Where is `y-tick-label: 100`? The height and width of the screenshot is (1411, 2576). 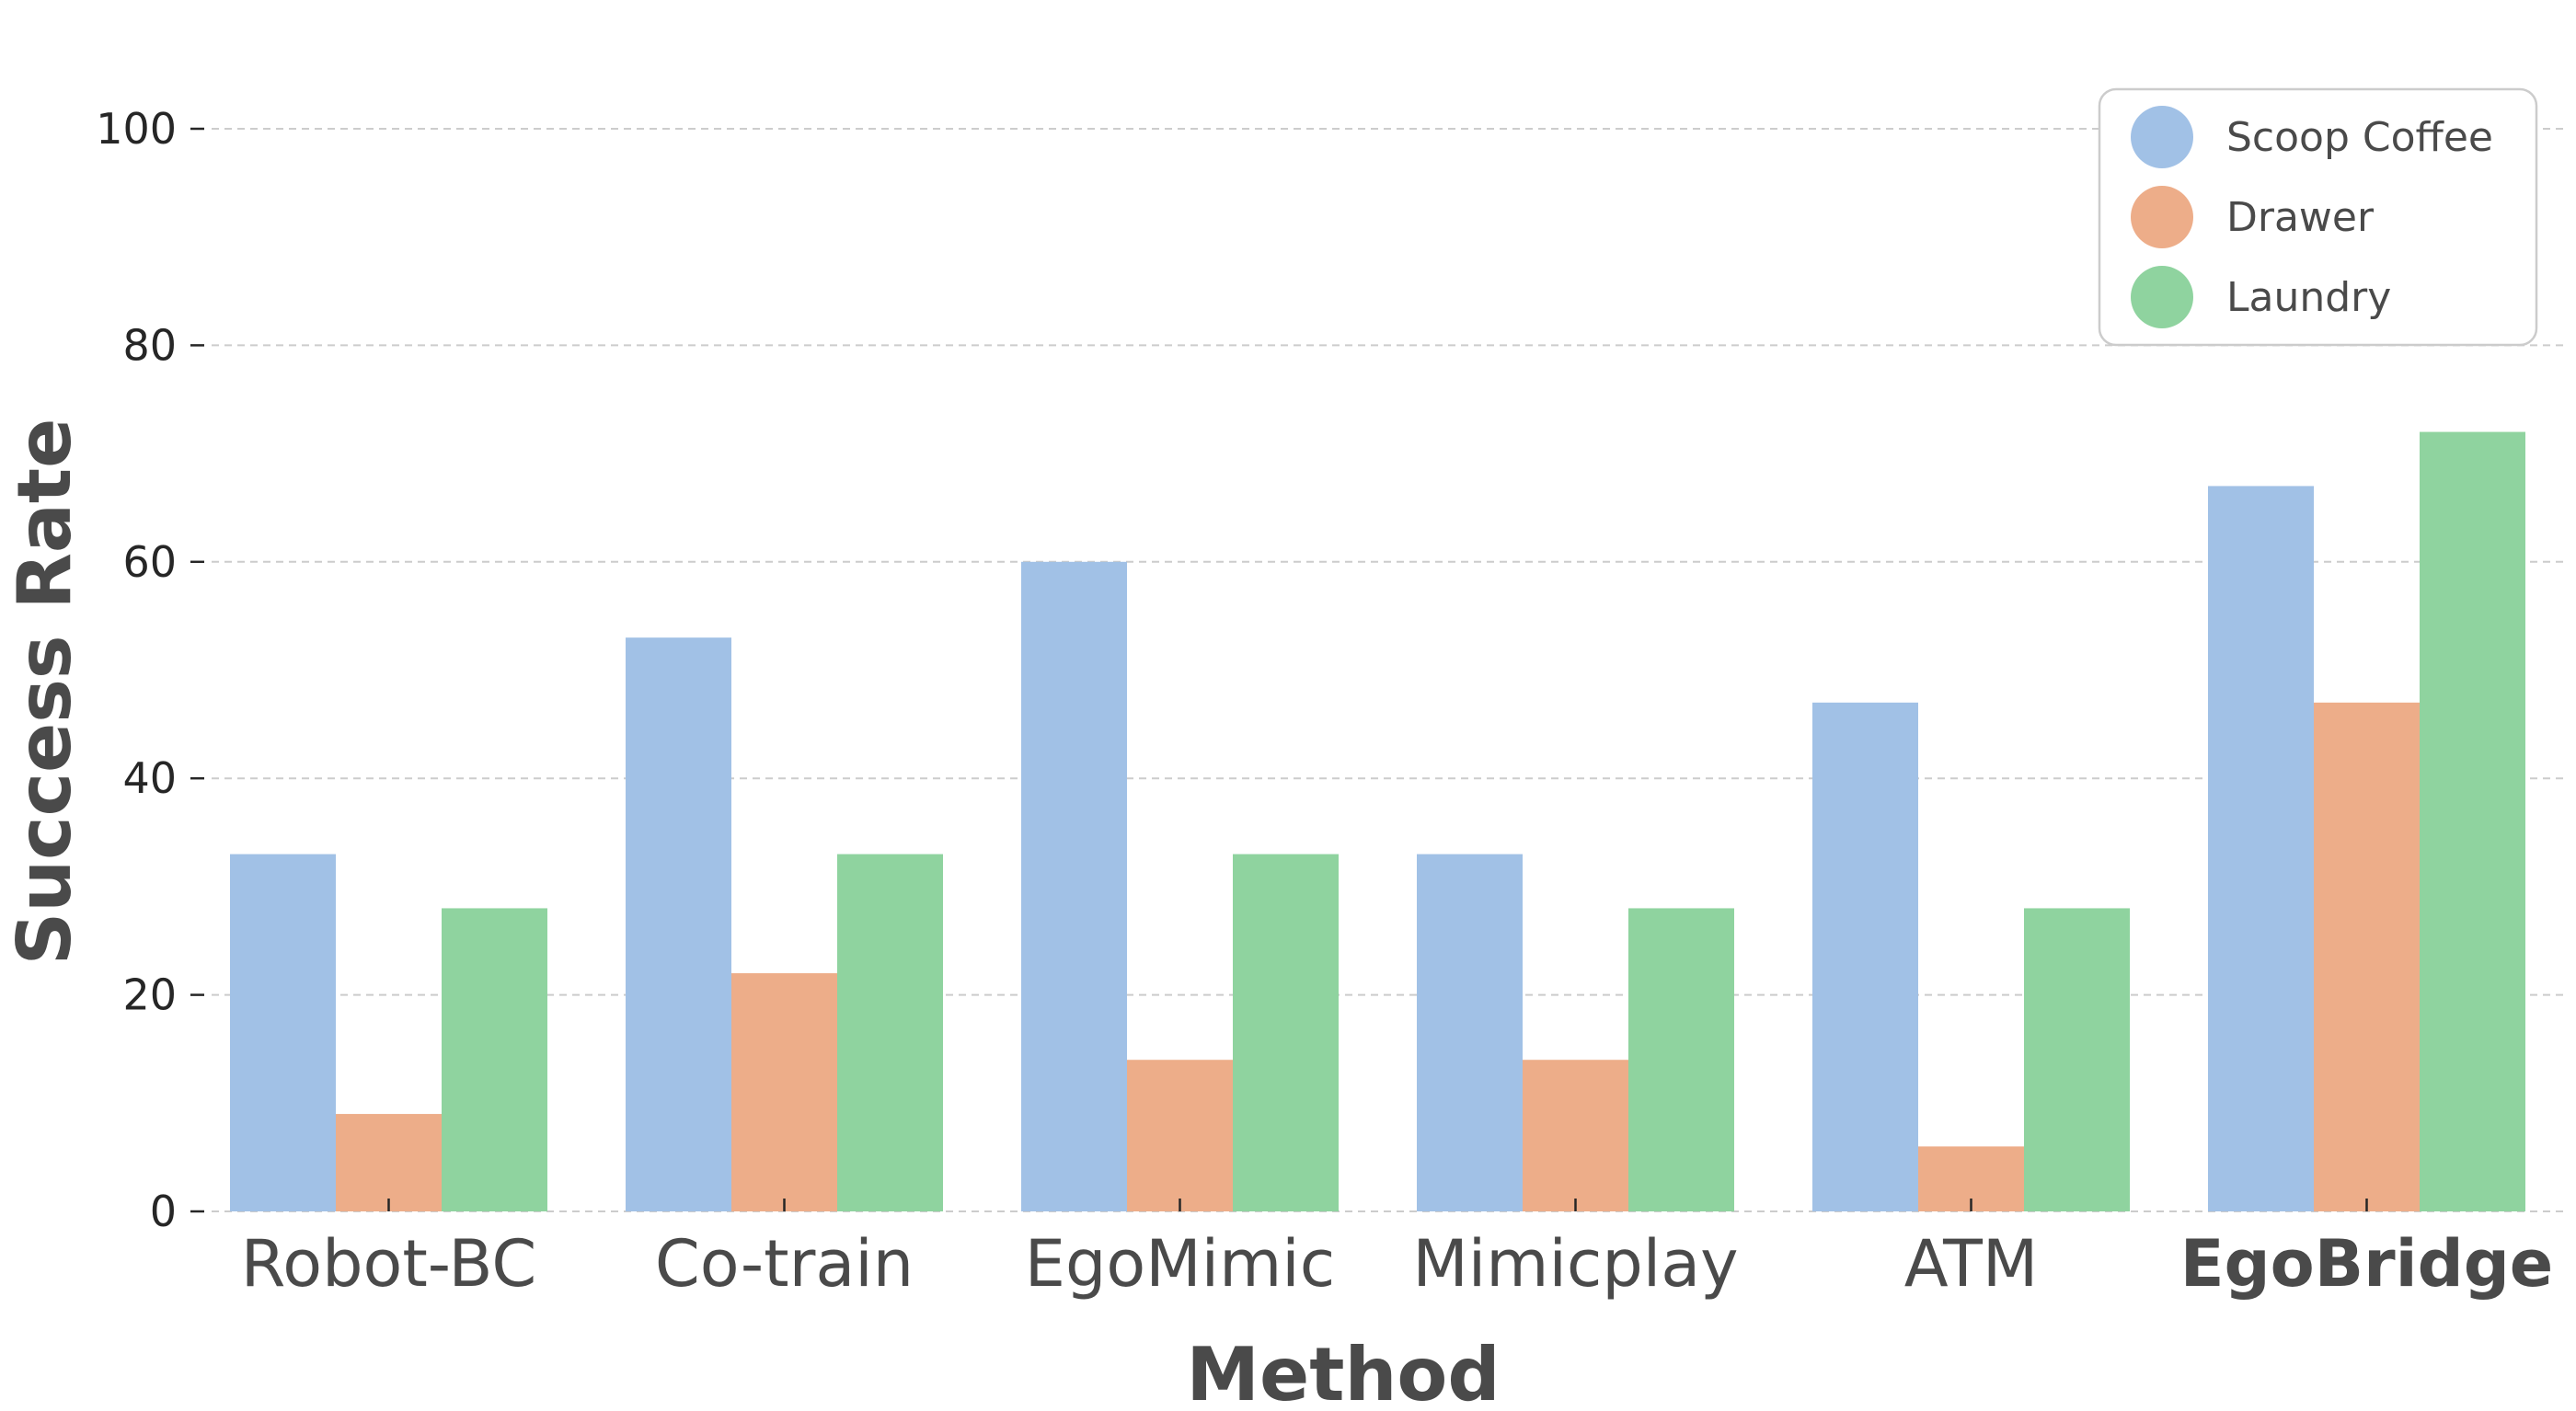
y-tick-label: 100 is located at coordinates (136, 129).